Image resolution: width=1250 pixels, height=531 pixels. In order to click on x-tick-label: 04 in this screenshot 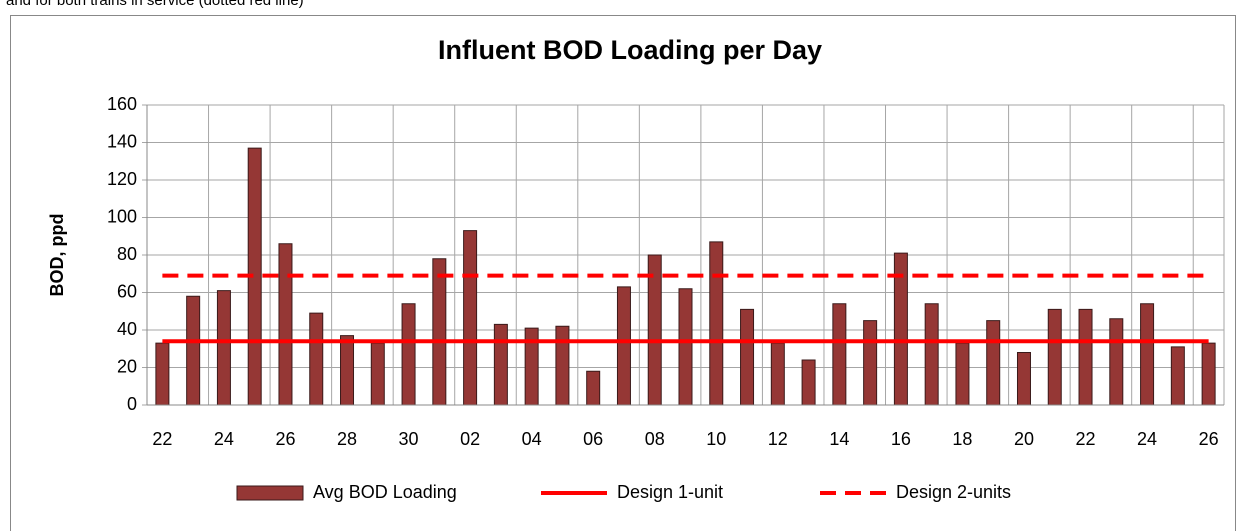, I will do `click(532, 439)`.